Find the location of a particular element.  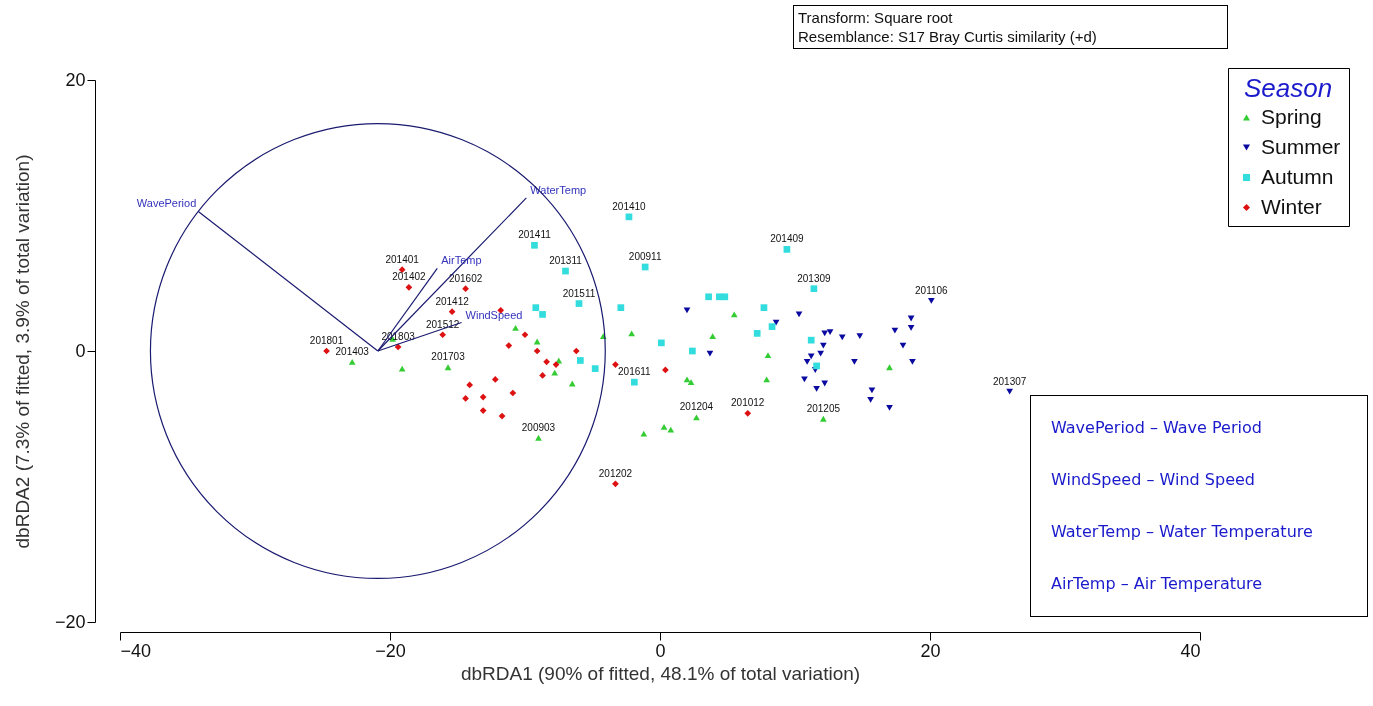

text: Resemblance: S17 Bray Curtis similarity (+d) is located at coordinates (948, 36).